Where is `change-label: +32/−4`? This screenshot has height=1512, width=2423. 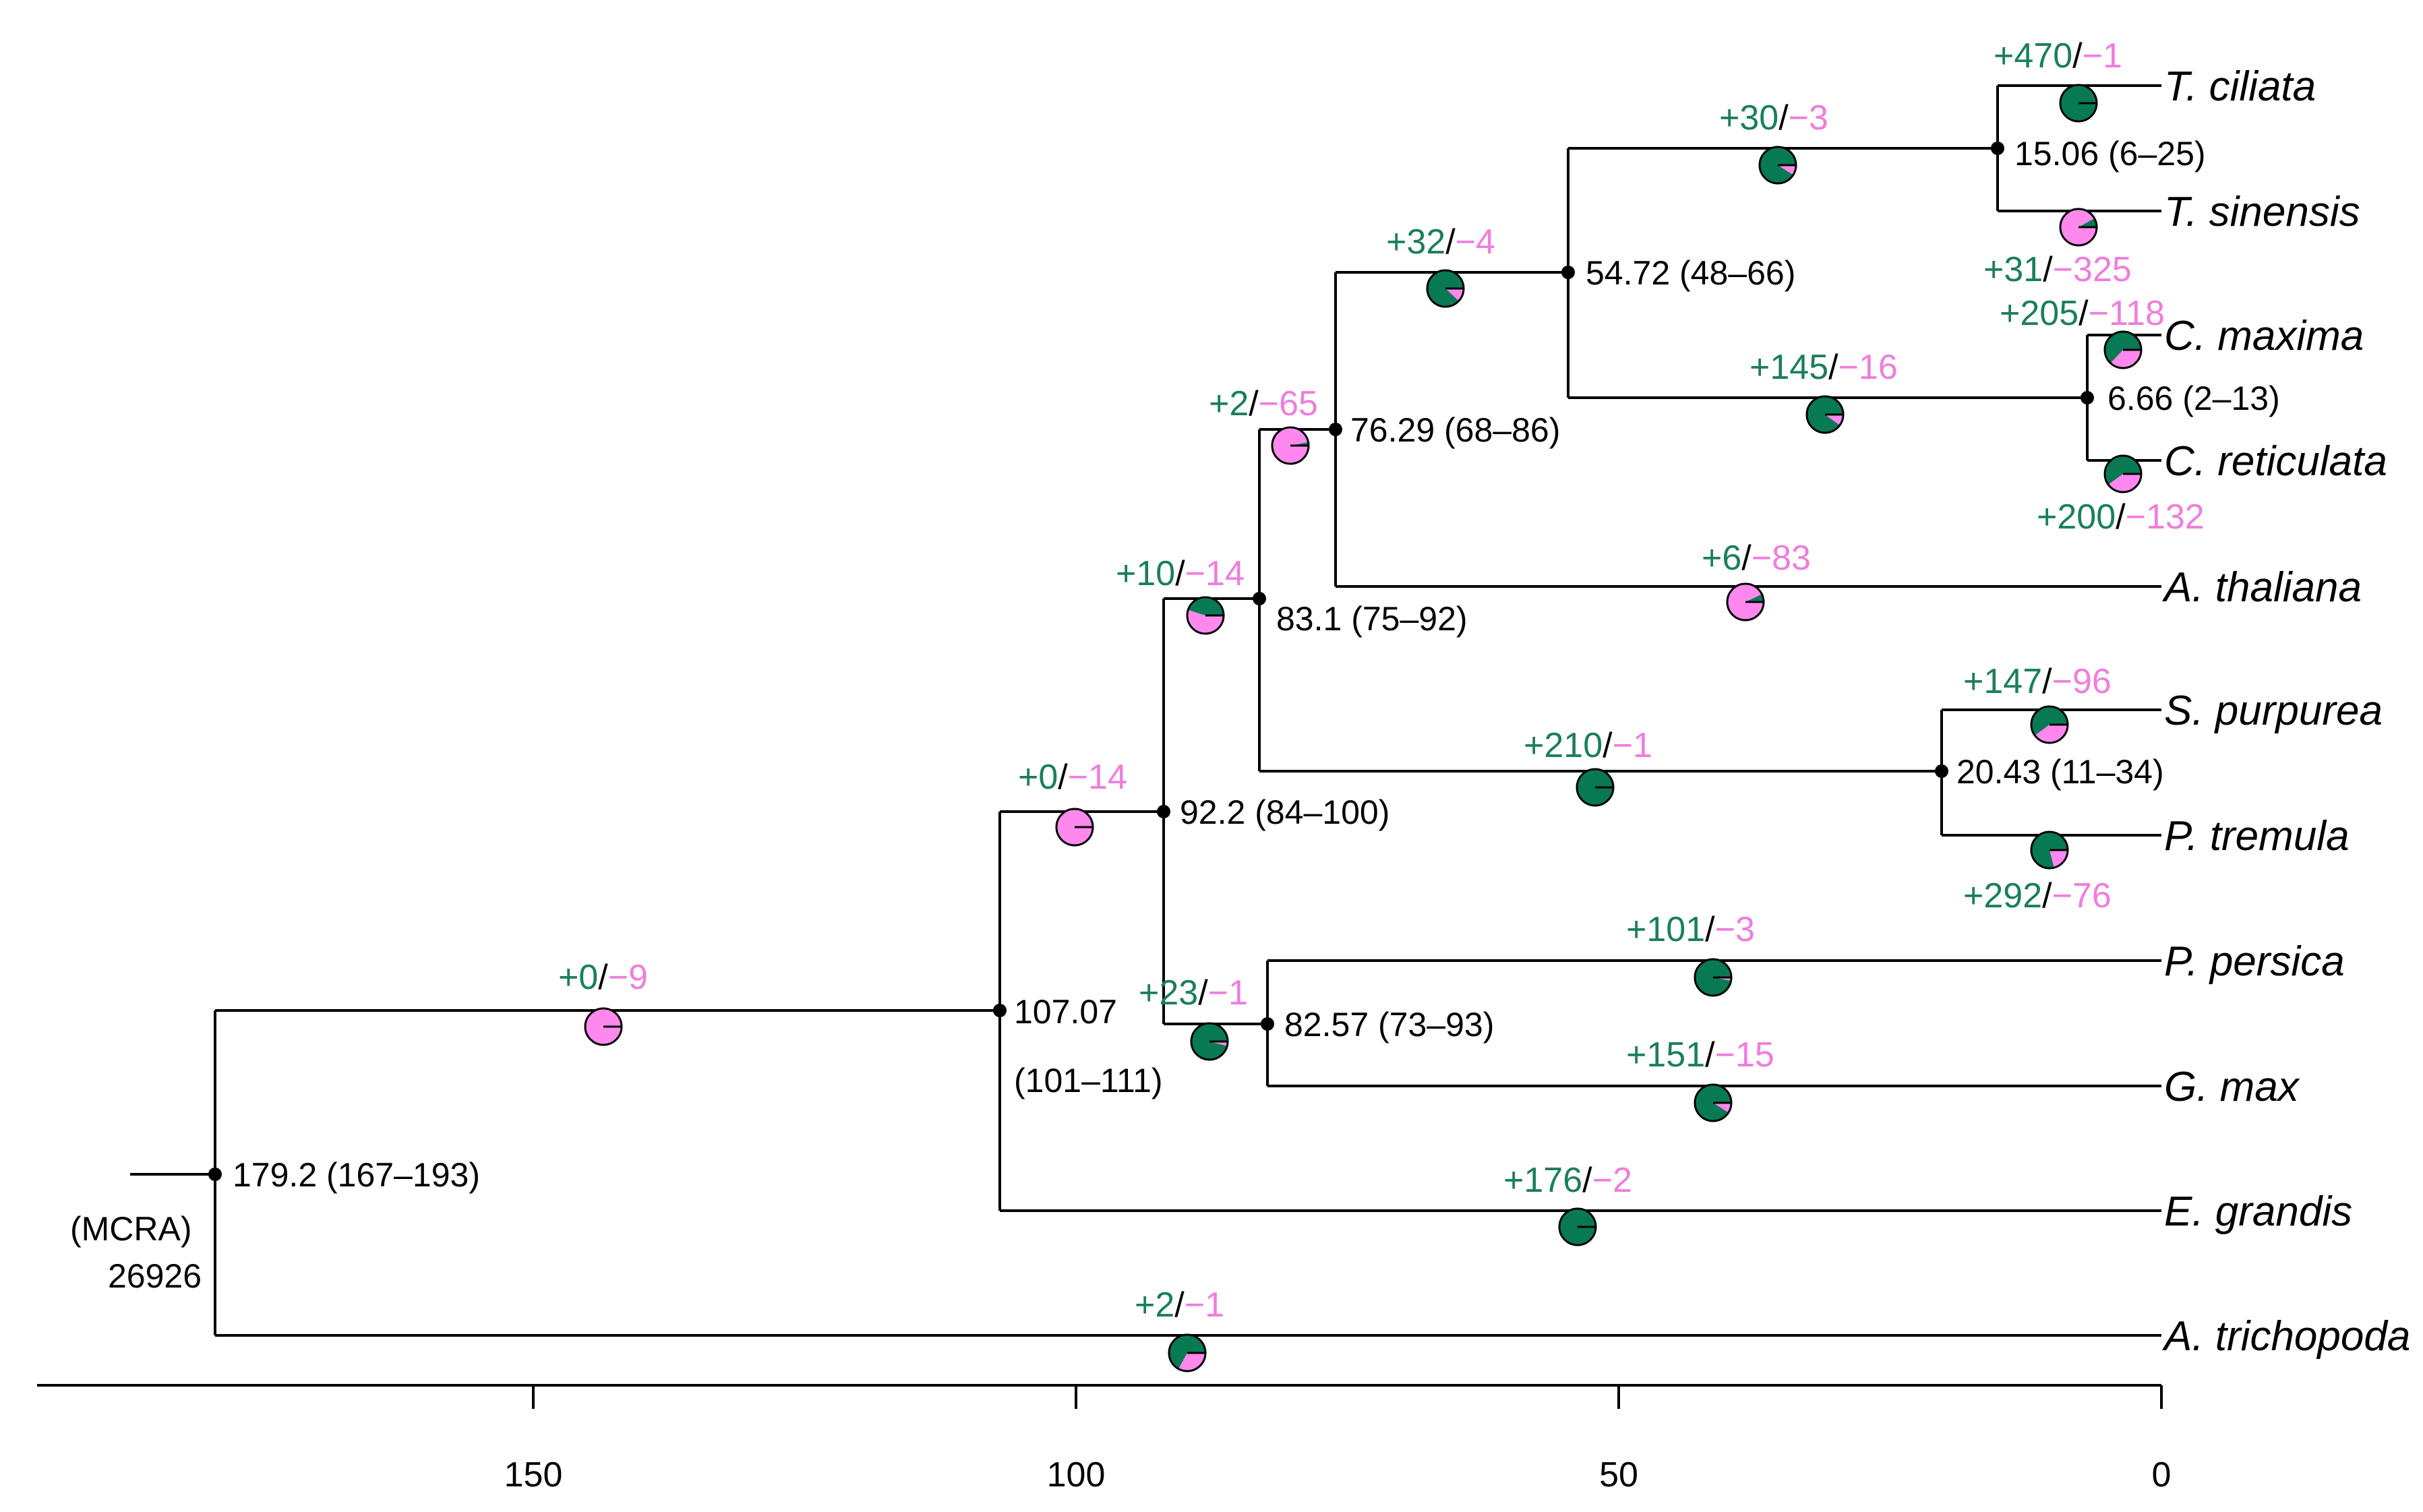 change-label: +32/−4 is located at coordinates (1441, 242).